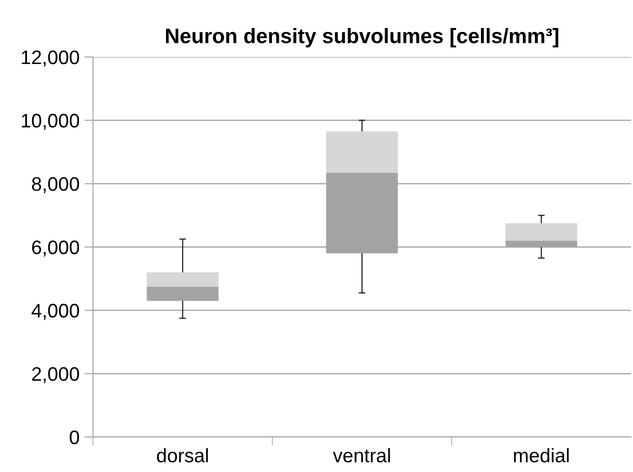  I want to click on x-tick-label: ventral, so click(361, 455).